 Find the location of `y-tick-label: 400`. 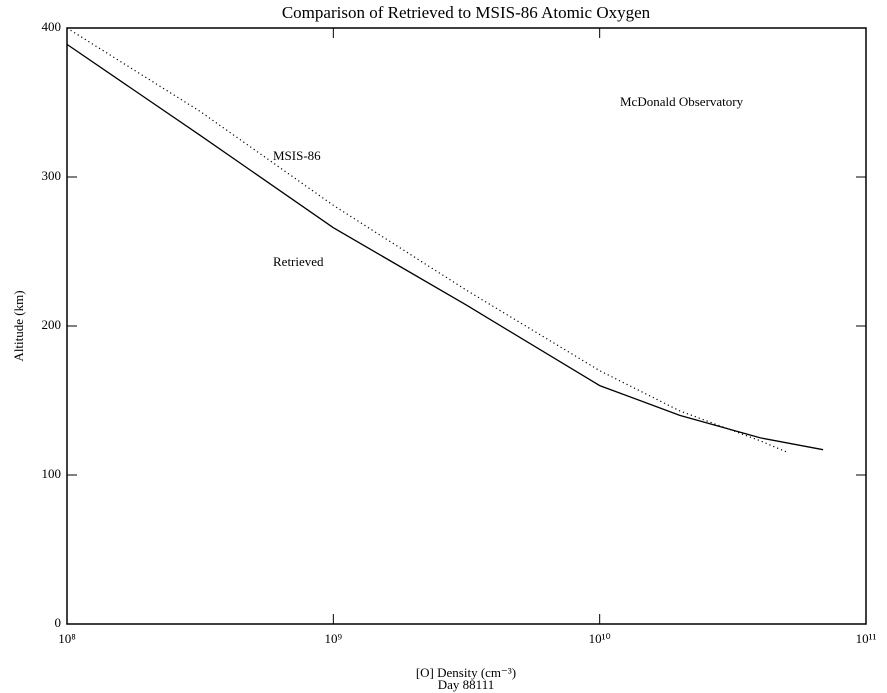

y-tick-label: 400 is located at coordinates (52, 26).